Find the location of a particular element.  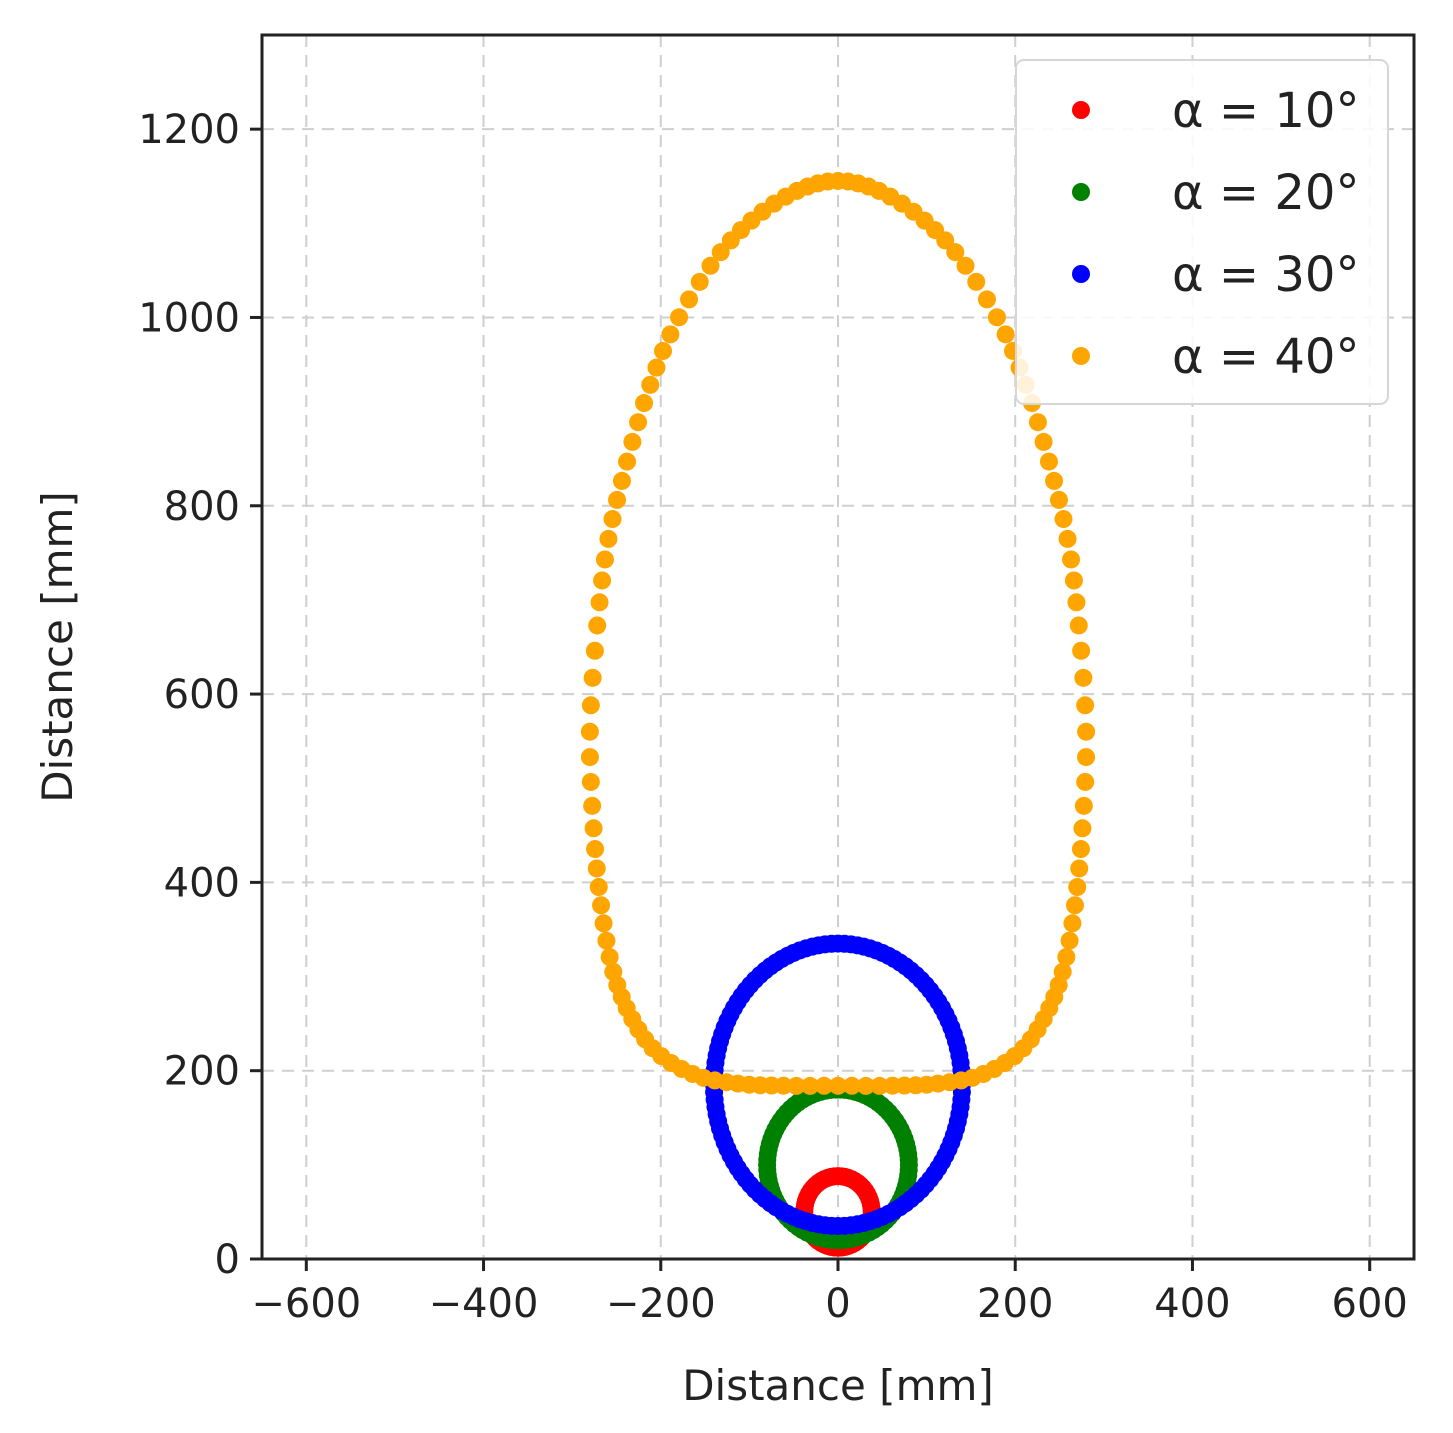

x-tick-label: 200 is located at coordinates (1015, 1304).